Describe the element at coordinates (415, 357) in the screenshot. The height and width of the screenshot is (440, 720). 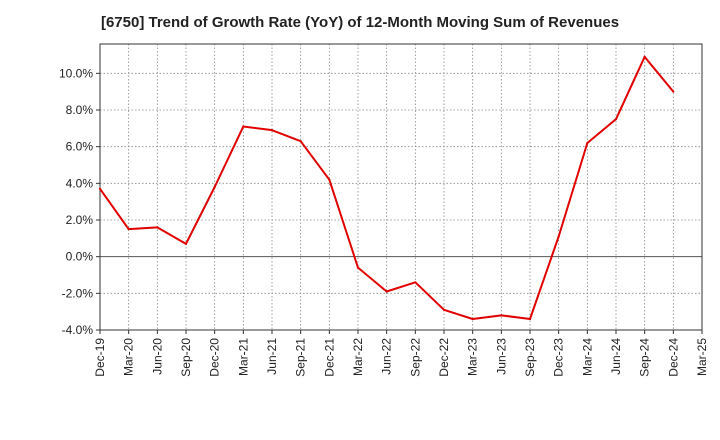
I see `x-tick-label: Sep-22` at that location.